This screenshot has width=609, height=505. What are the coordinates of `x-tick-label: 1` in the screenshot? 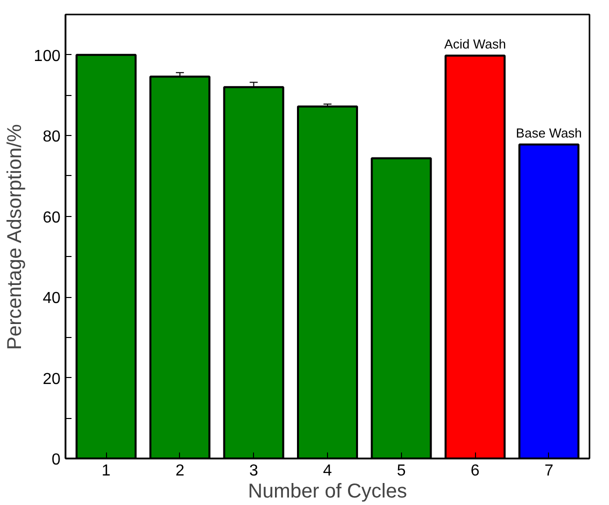 It's located at (106, 471).